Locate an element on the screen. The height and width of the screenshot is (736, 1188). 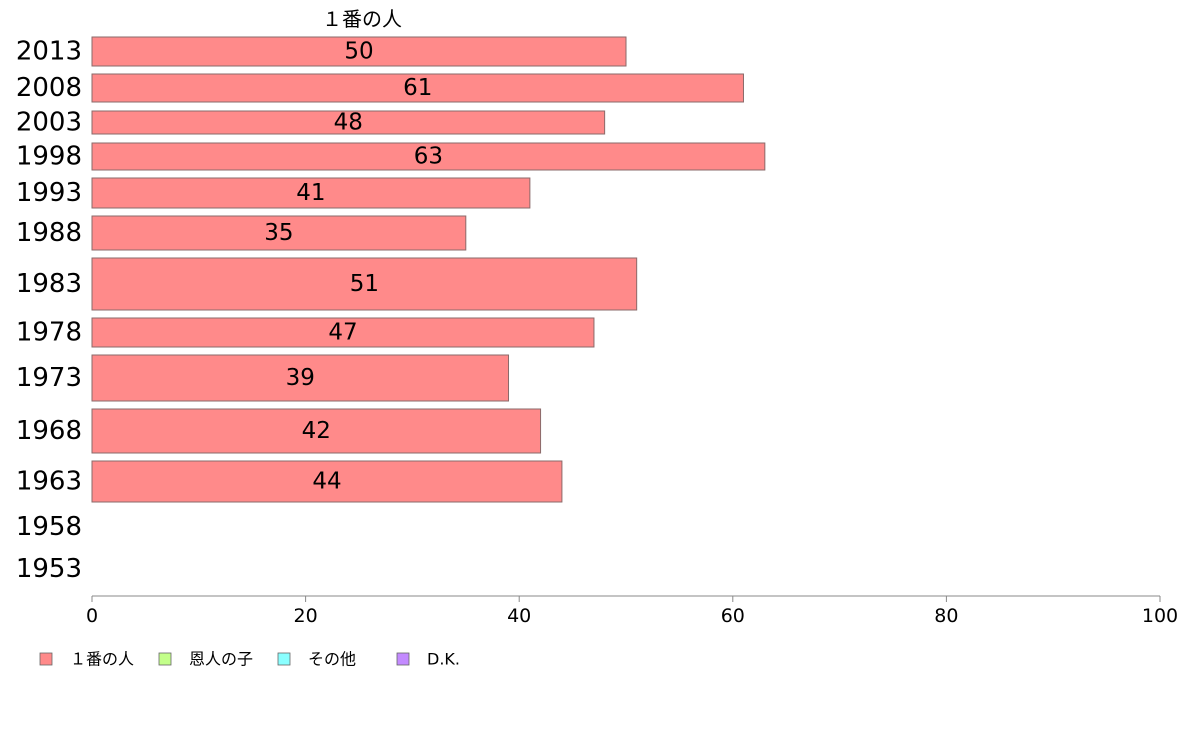
bar-value-label: 44 is located at coordinates (326, 482).